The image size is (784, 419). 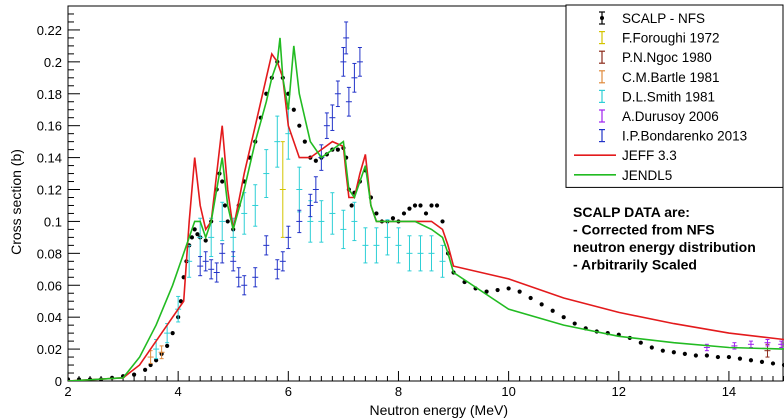 I want to click on y-tick-label: 0.06, so click(x=49, y=285).